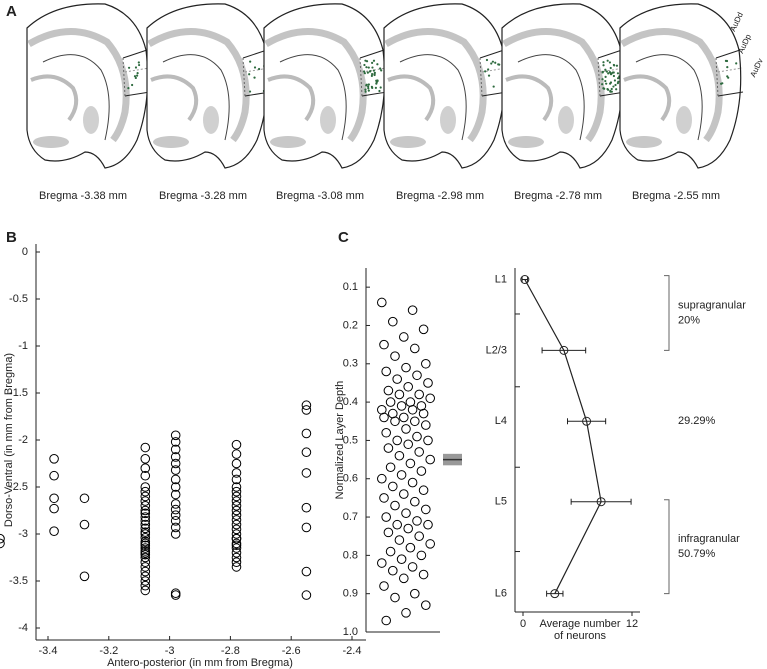 The image size is (767, 669). Describe the element at coordinates (23, 346) in the screenshot. I see `y-tick-label: -1` at that location.